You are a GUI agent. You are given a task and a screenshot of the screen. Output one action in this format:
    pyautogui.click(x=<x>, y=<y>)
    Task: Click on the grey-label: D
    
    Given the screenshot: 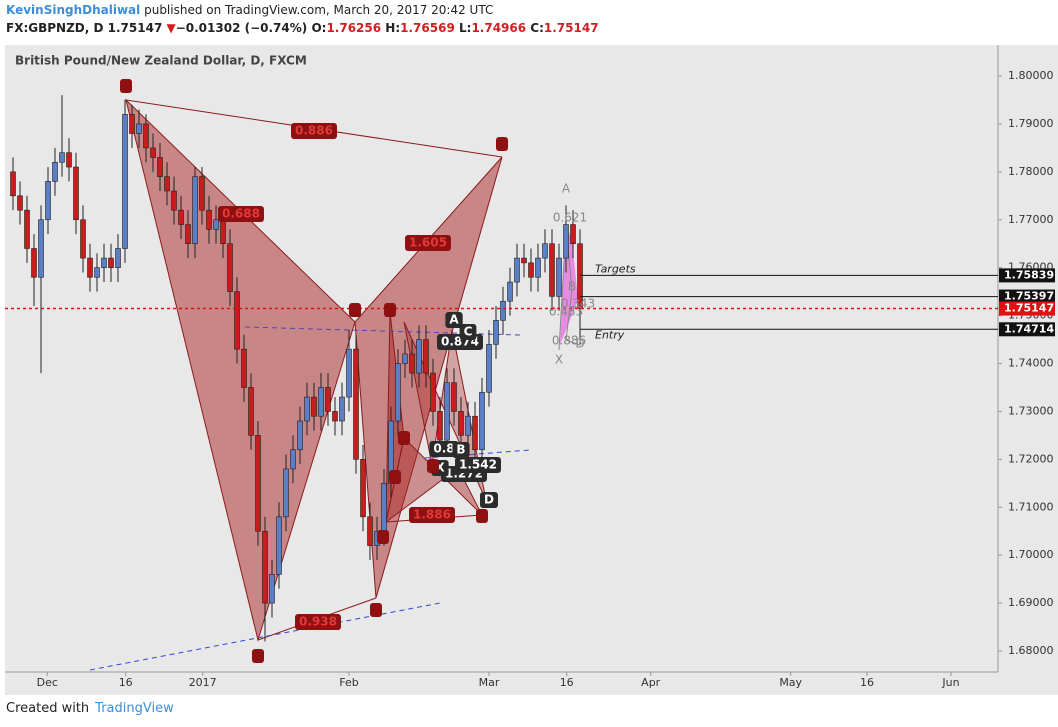 What is the action you would take?
    pyautogui.click(x=579, y=344)
    